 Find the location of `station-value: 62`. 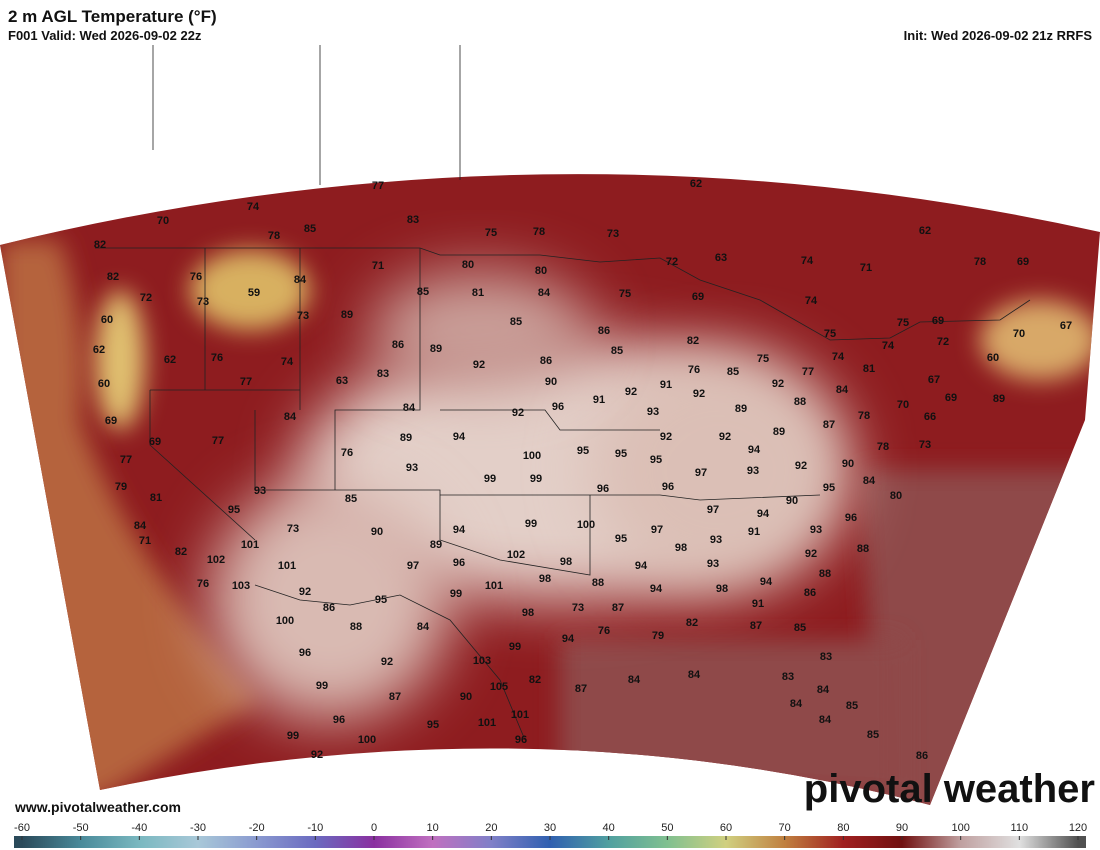

station-value: 62 is located at coordinates (696, 184).